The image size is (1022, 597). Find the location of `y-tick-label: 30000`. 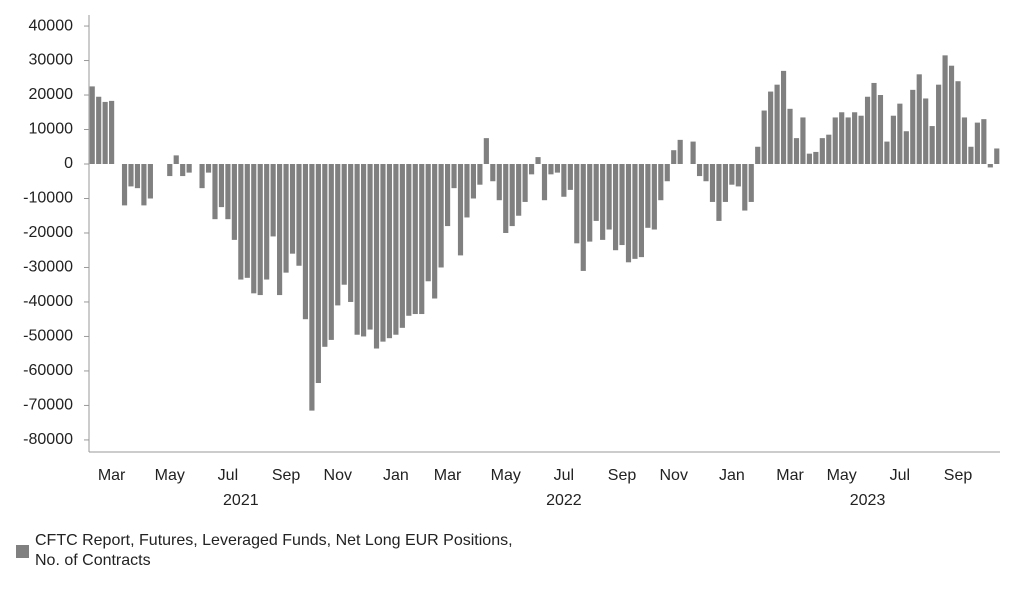

y-tick-label: 30000 is located at coordinates (51, 60).